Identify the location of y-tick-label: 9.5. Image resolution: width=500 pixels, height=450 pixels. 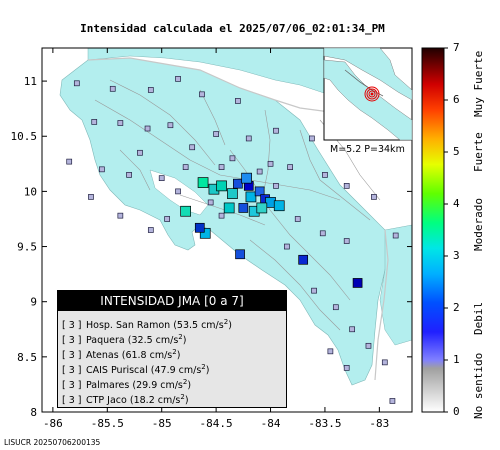
(27, 247).